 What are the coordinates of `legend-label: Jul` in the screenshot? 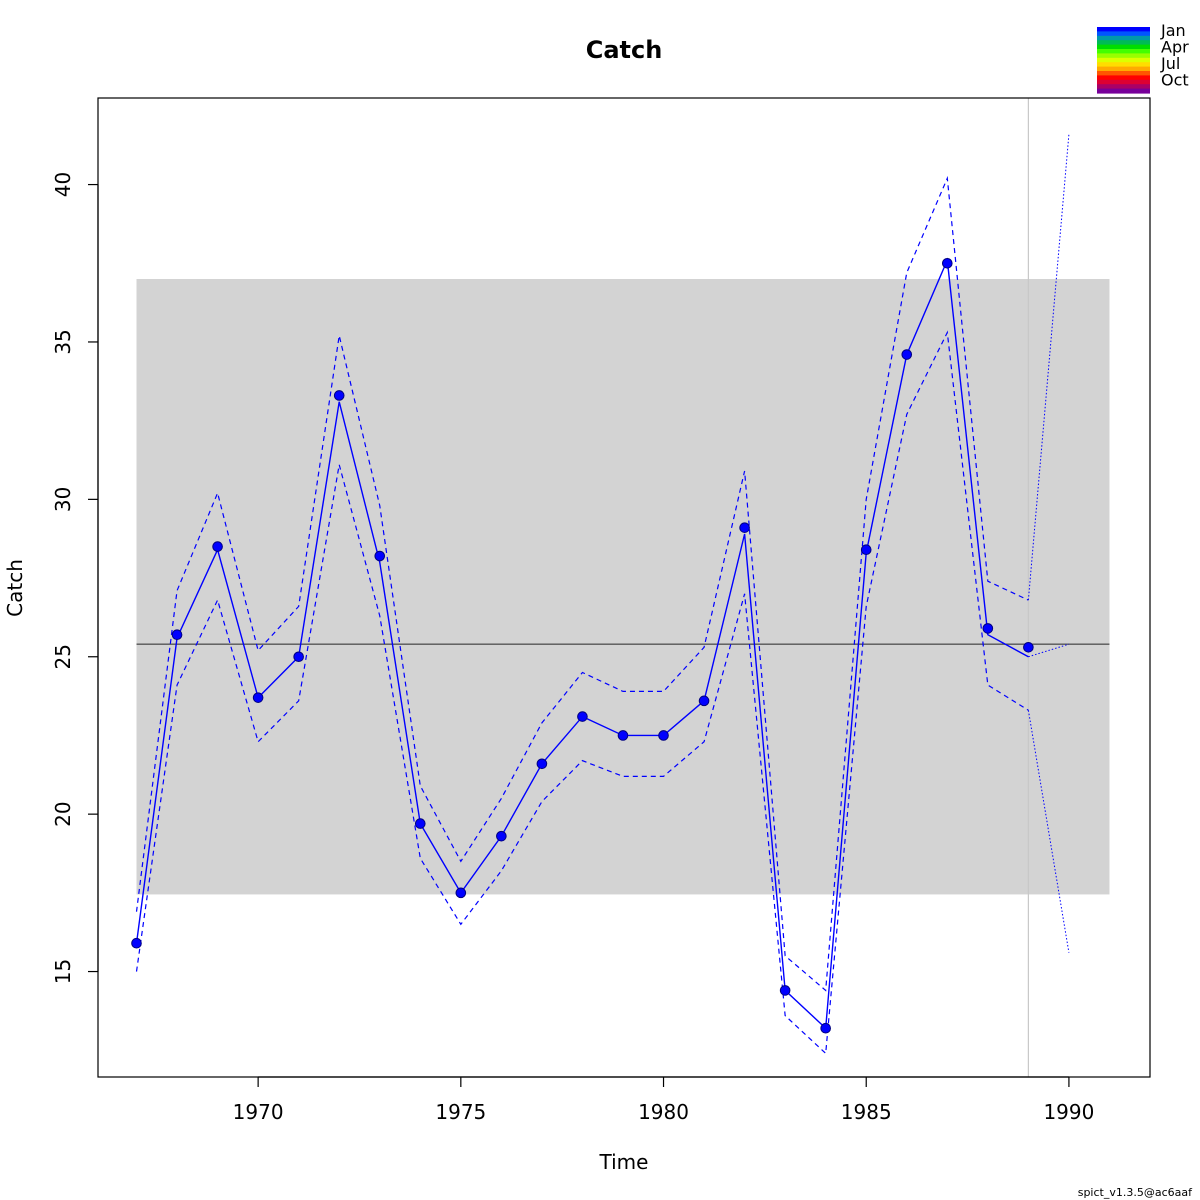 It's located at (1170, 63).